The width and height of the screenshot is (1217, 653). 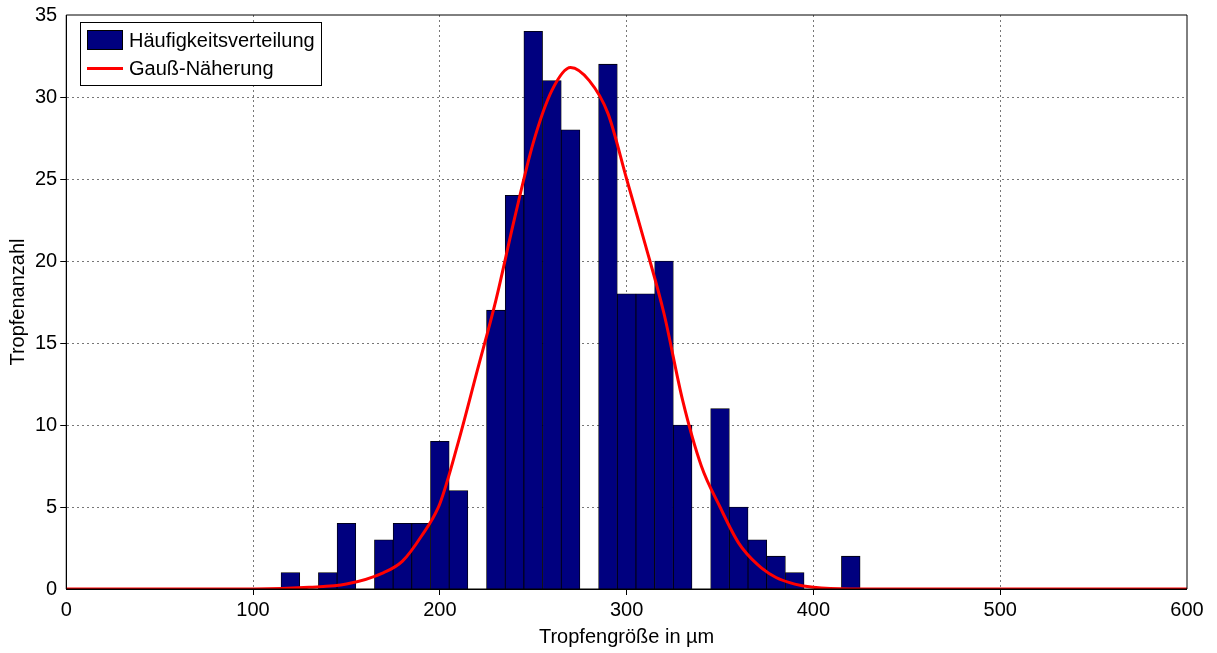 What do you see at coordinates (222, 40) in the screenshot?
I see `legend-label: Häufigkeitsverteilung` at bounding box center [222, 40].